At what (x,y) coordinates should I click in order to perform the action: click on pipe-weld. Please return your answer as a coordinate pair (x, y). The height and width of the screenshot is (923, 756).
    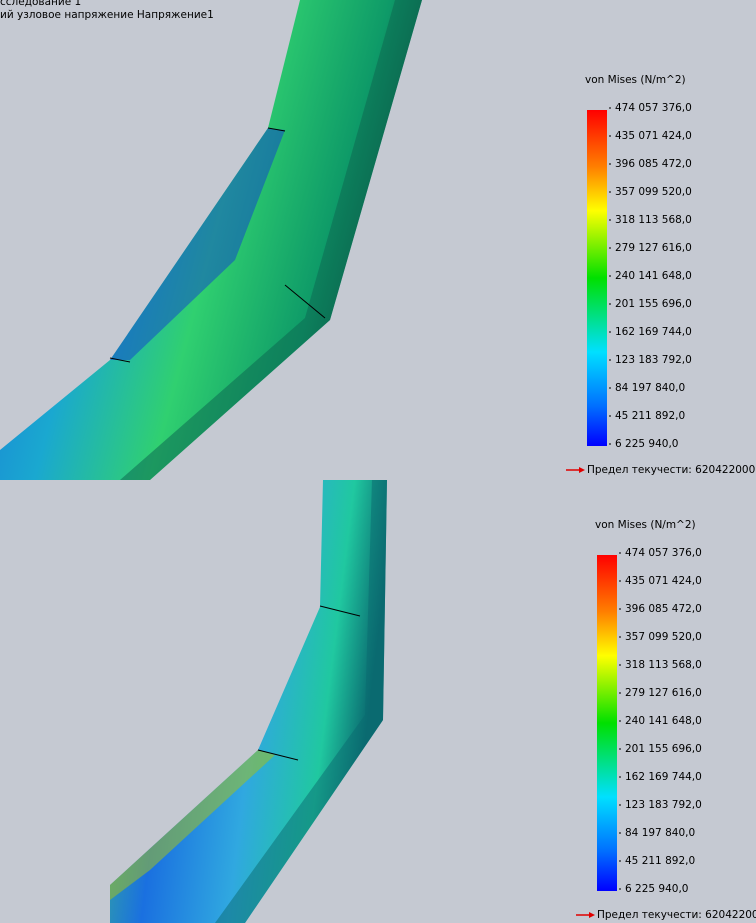
    Looking at the image, I should click on (197, 244).